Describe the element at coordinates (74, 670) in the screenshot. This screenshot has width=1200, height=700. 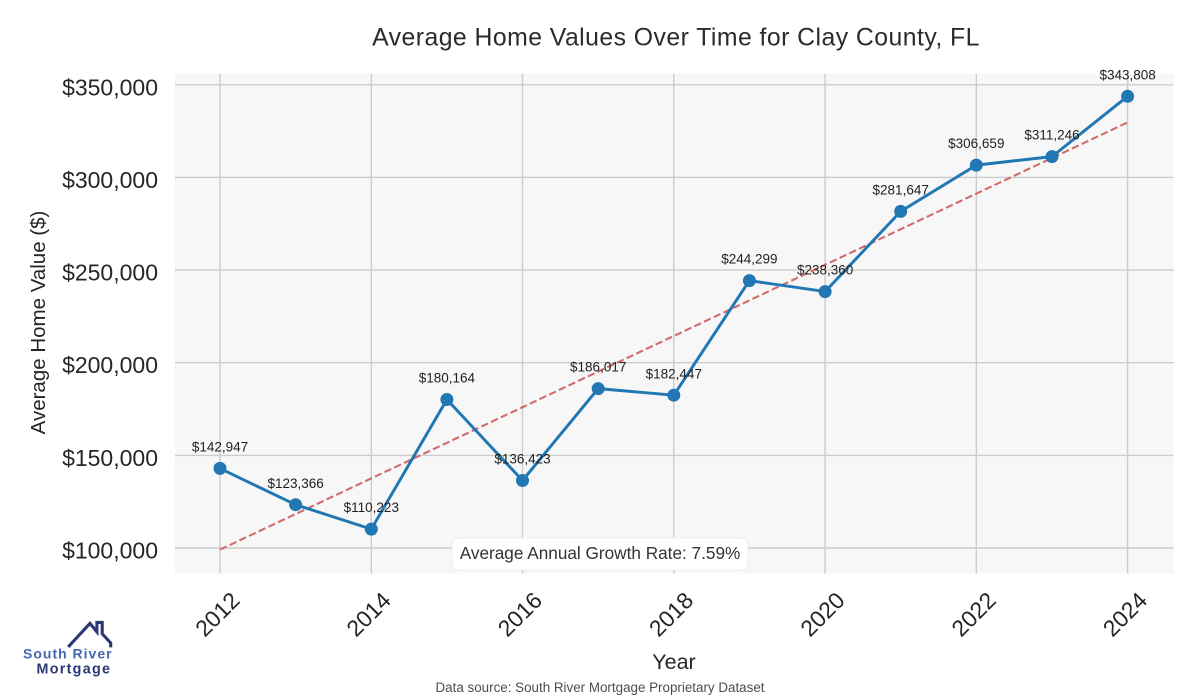
I see `svg-text: Mortgage` at that location.